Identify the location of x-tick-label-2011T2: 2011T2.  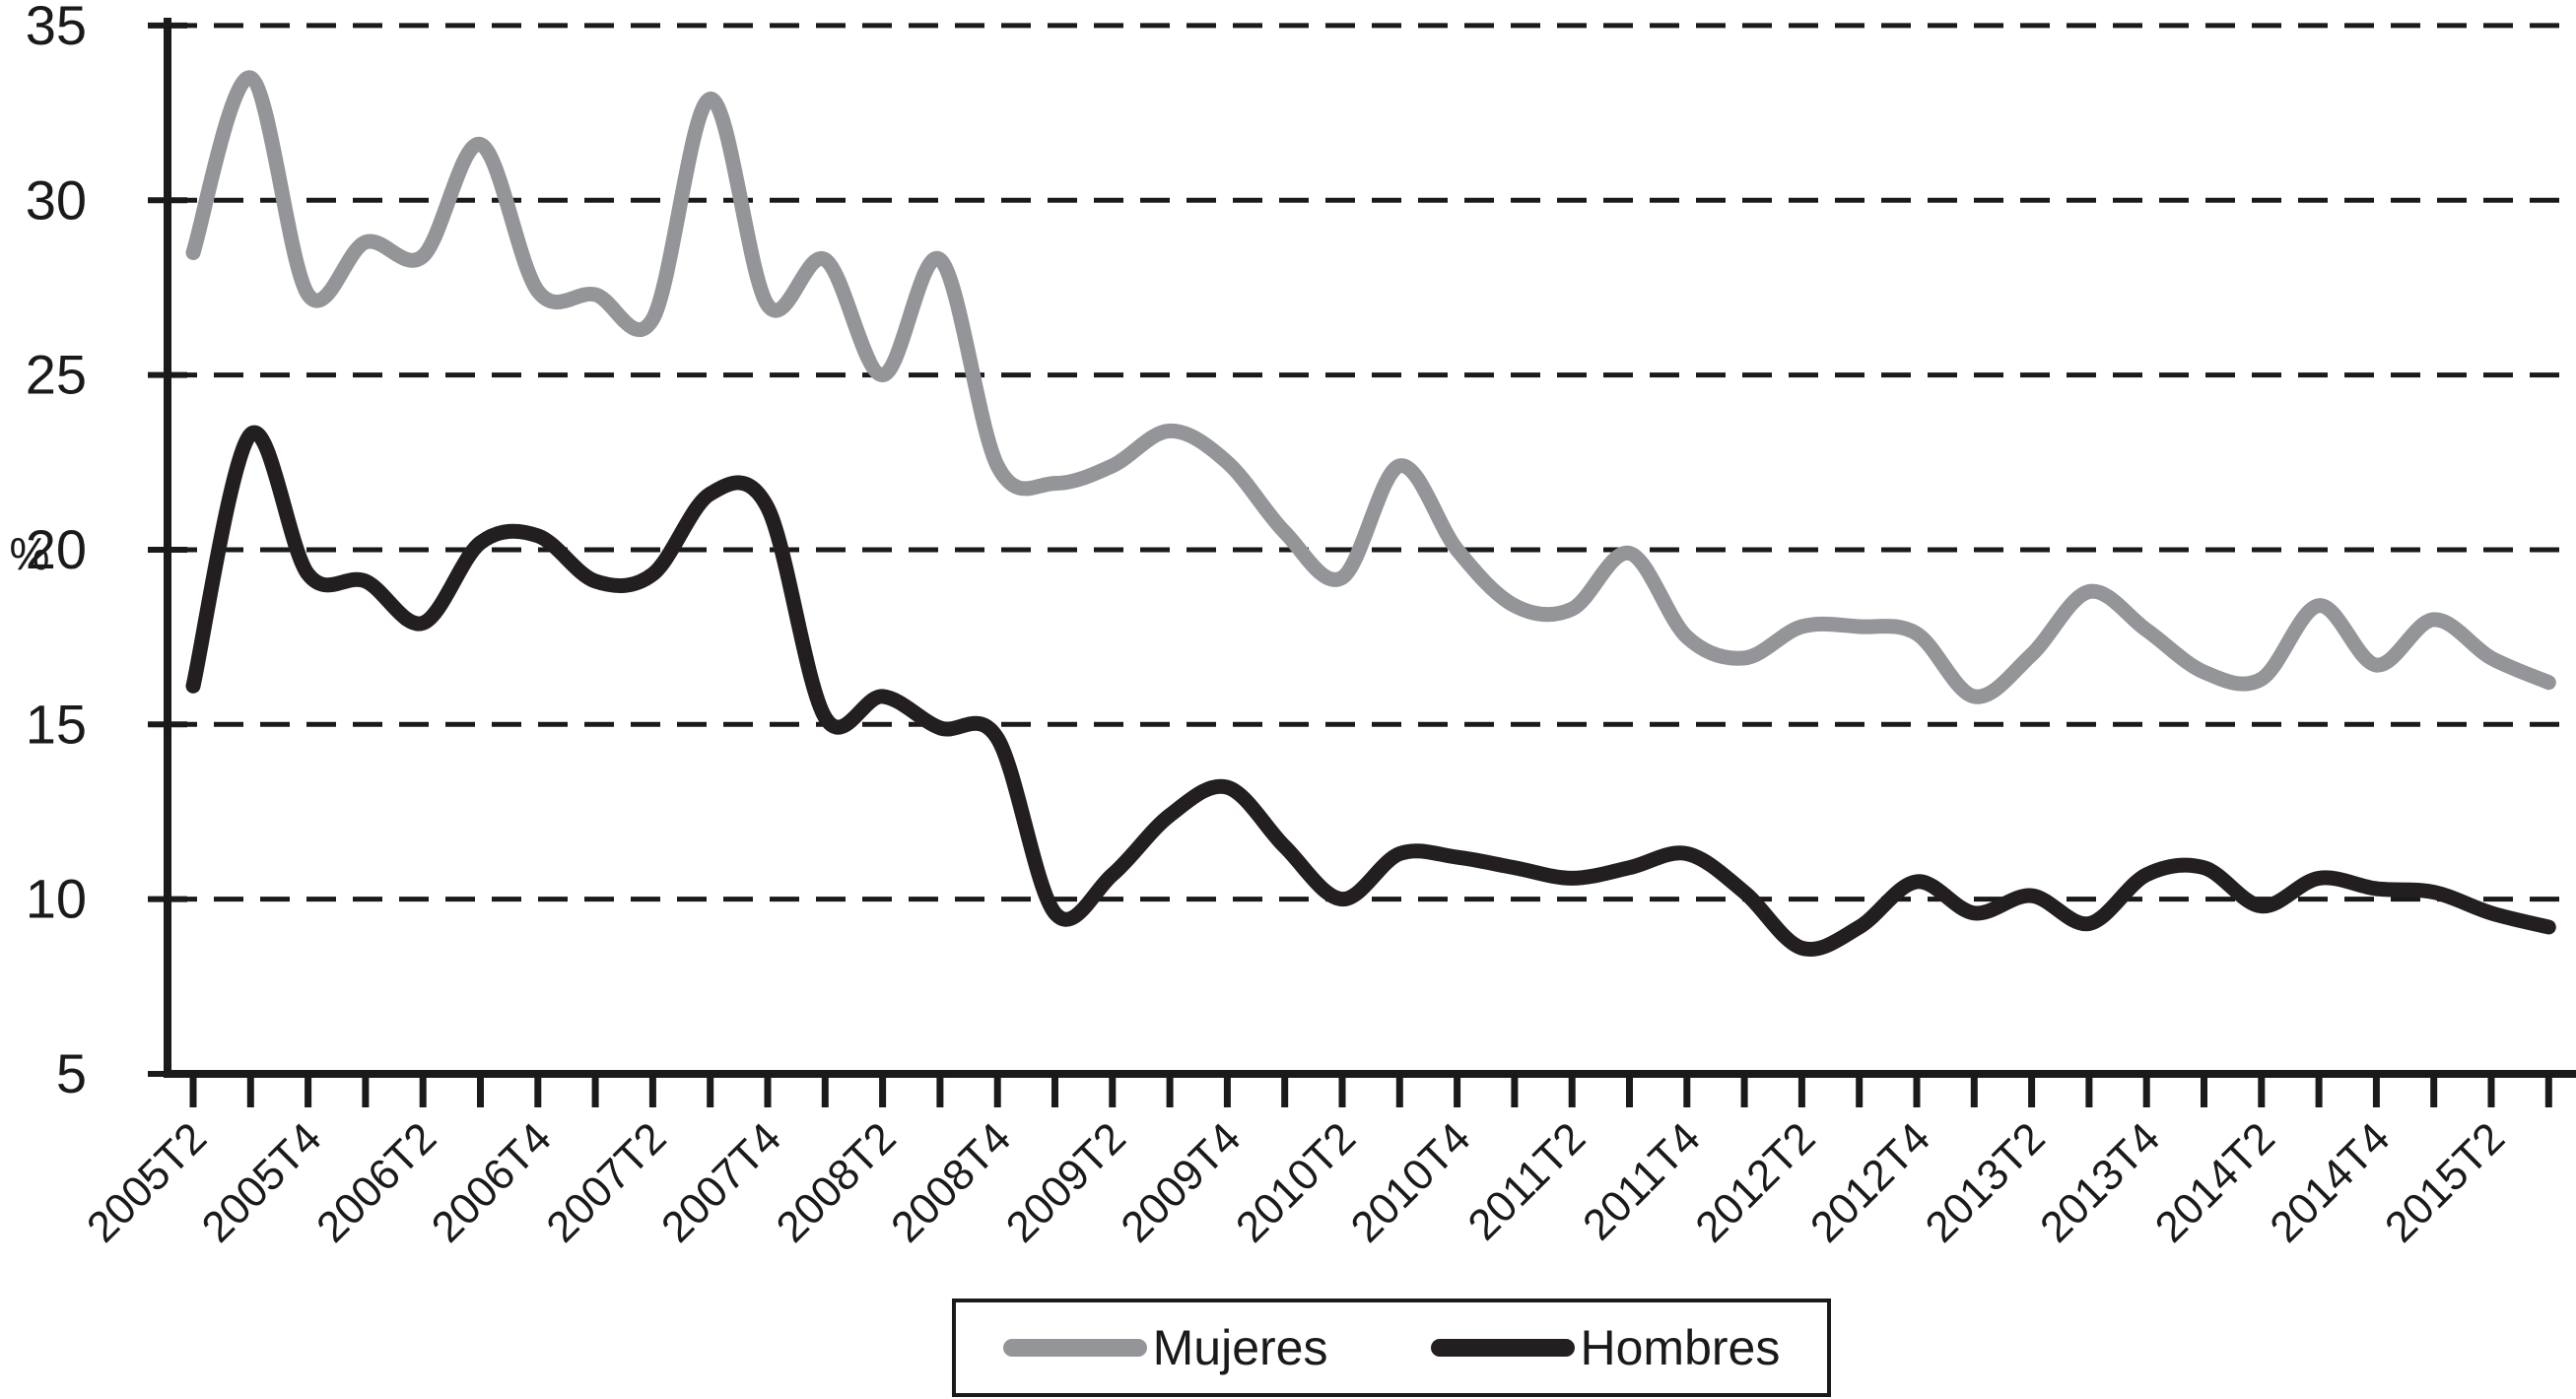
(1526, 1181).